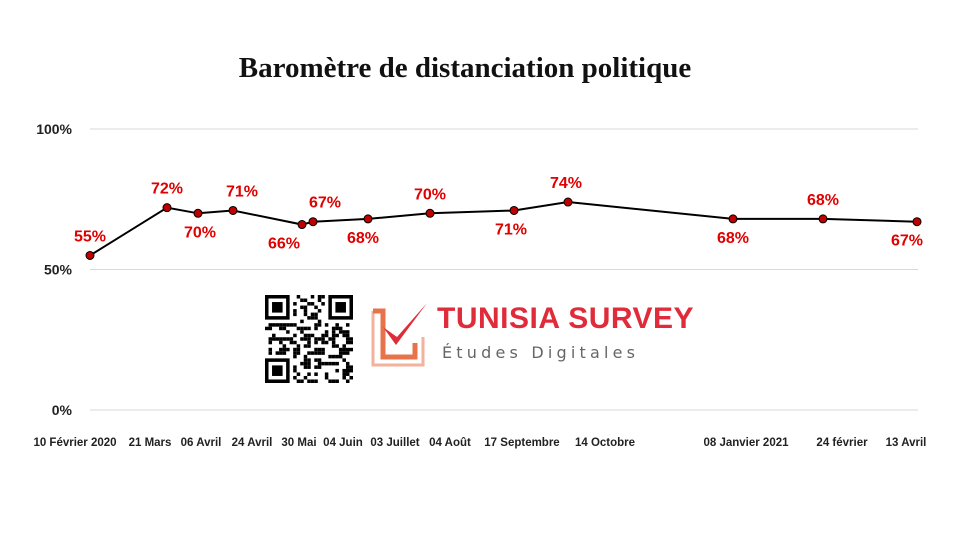 This screenshot has width=960, height=540. Describe the element at coordinates (58, 270) in the screenshot. I see `y-tick-label: 50%` at that location.